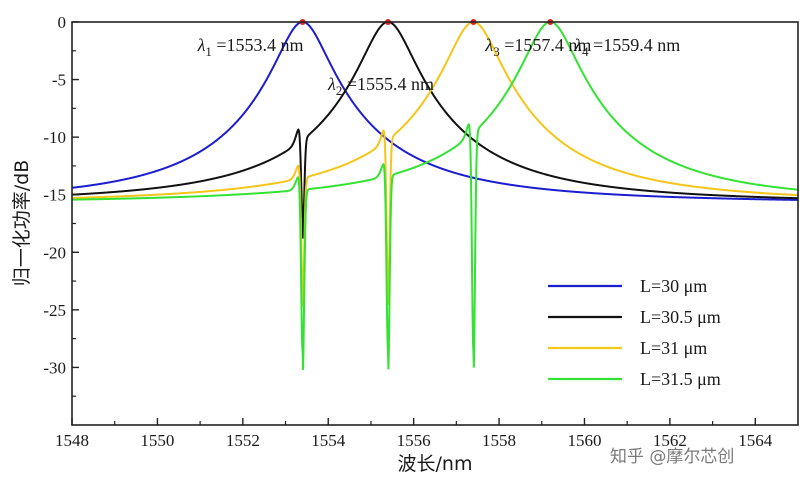 This screenshot has width=800, height=490. I want to click on watermark-text: 知乎 @摩尔芯创, so click(672, 457).